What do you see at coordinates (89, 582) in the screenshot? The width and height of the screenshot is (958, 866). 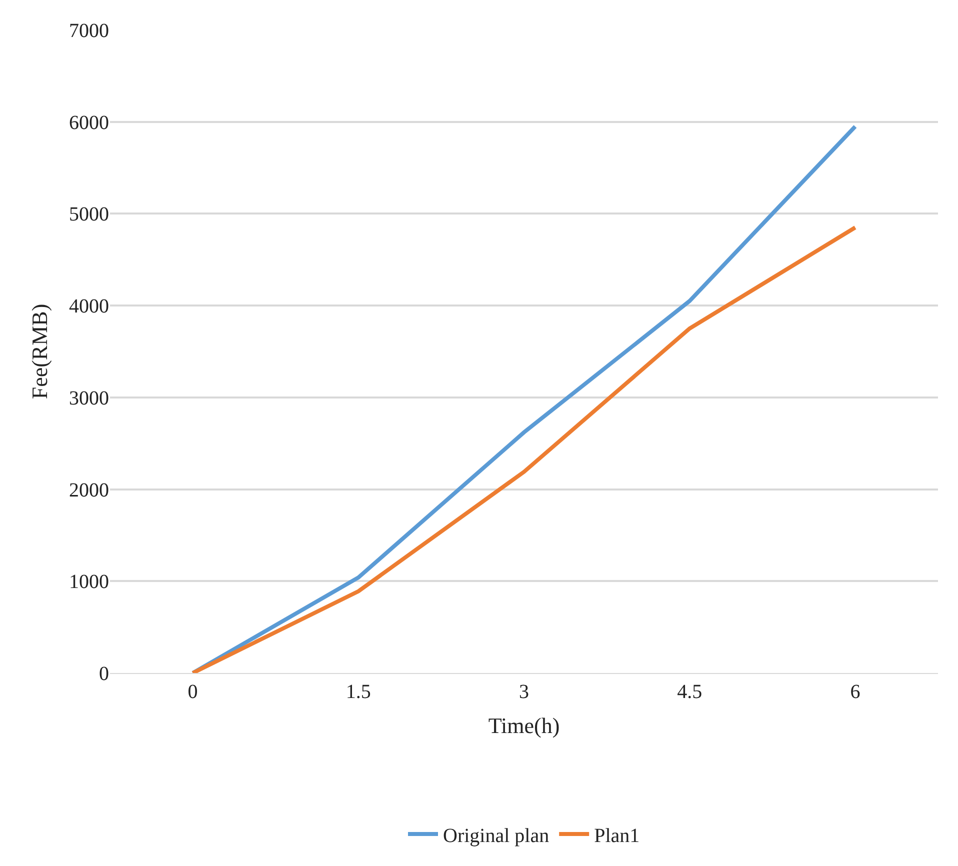 I see `y-tick-label: 1000` at bounding box center [89, 582].